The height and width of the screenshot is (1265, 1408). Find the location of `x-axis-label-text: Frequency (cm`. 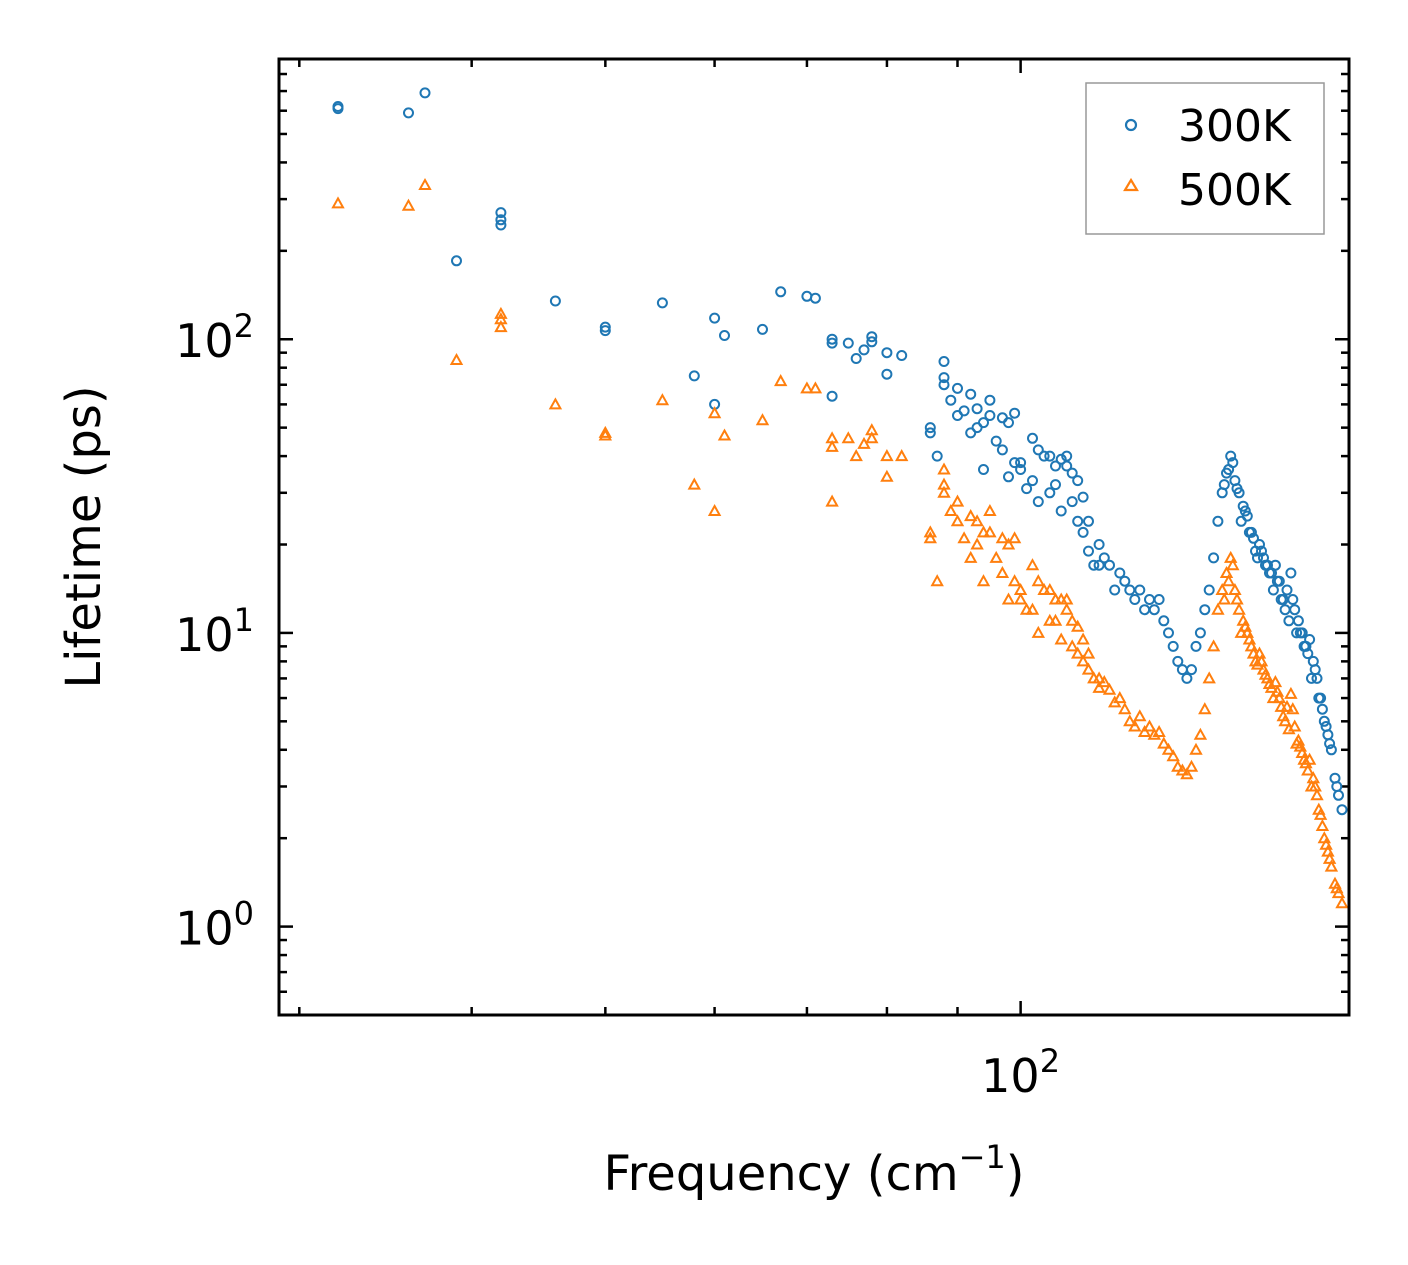

x-axis-label-text: Frequency (cm is located at coordinates (780, 1174).